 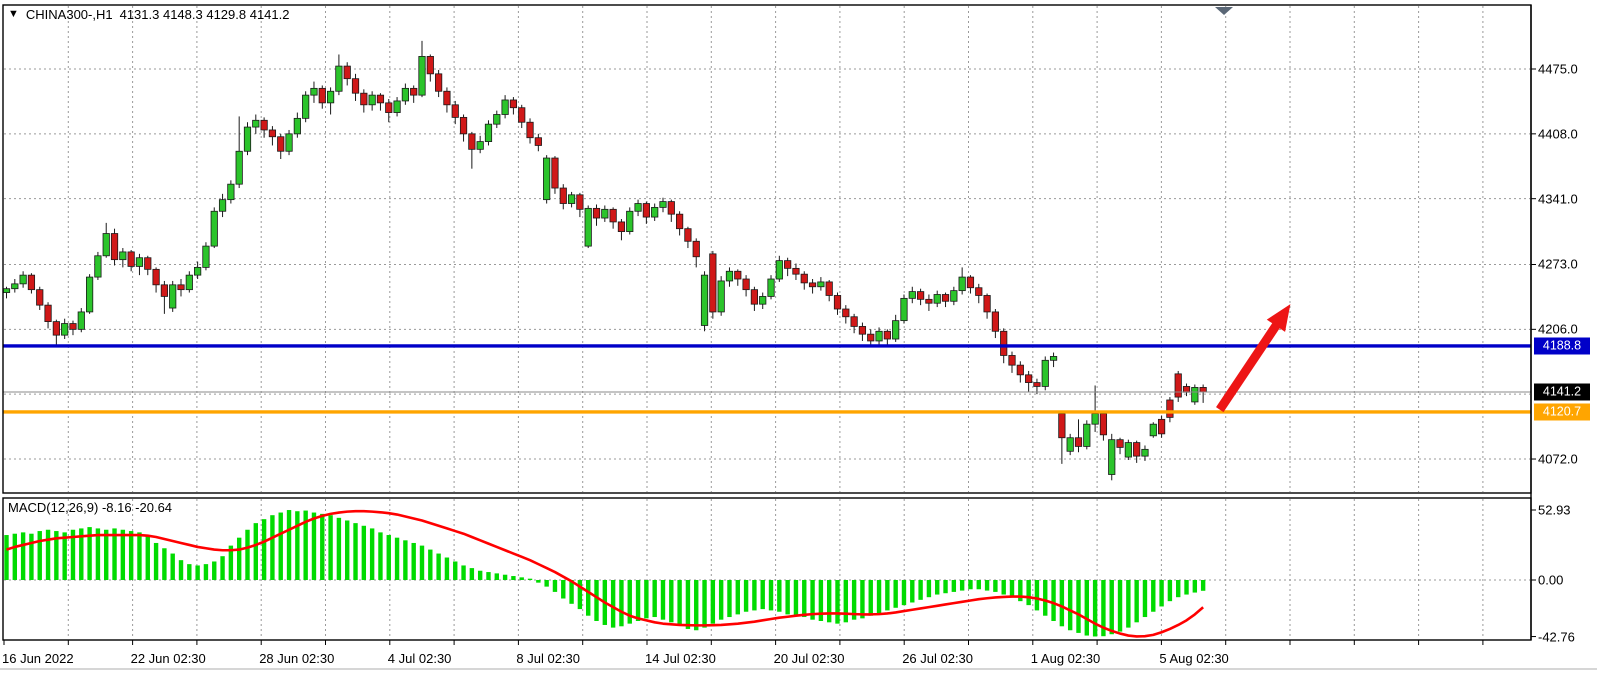 I want to click on collapse-triangle-icon: ▼, so click(x=13, y=14).